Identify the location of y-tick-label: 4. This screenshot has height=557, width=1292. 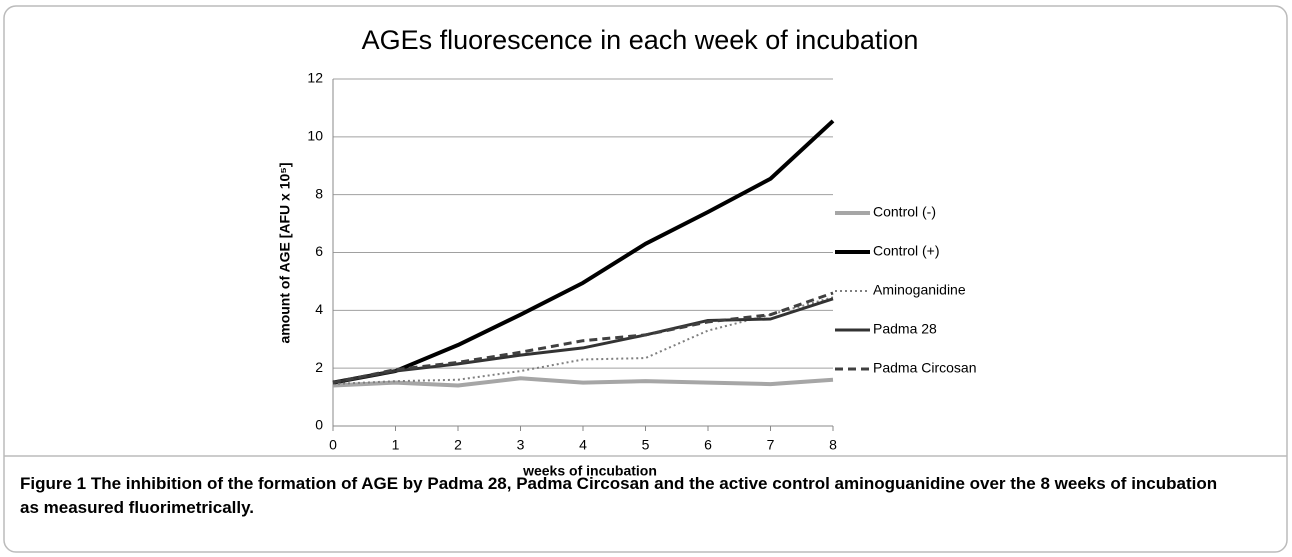
(319, 309).